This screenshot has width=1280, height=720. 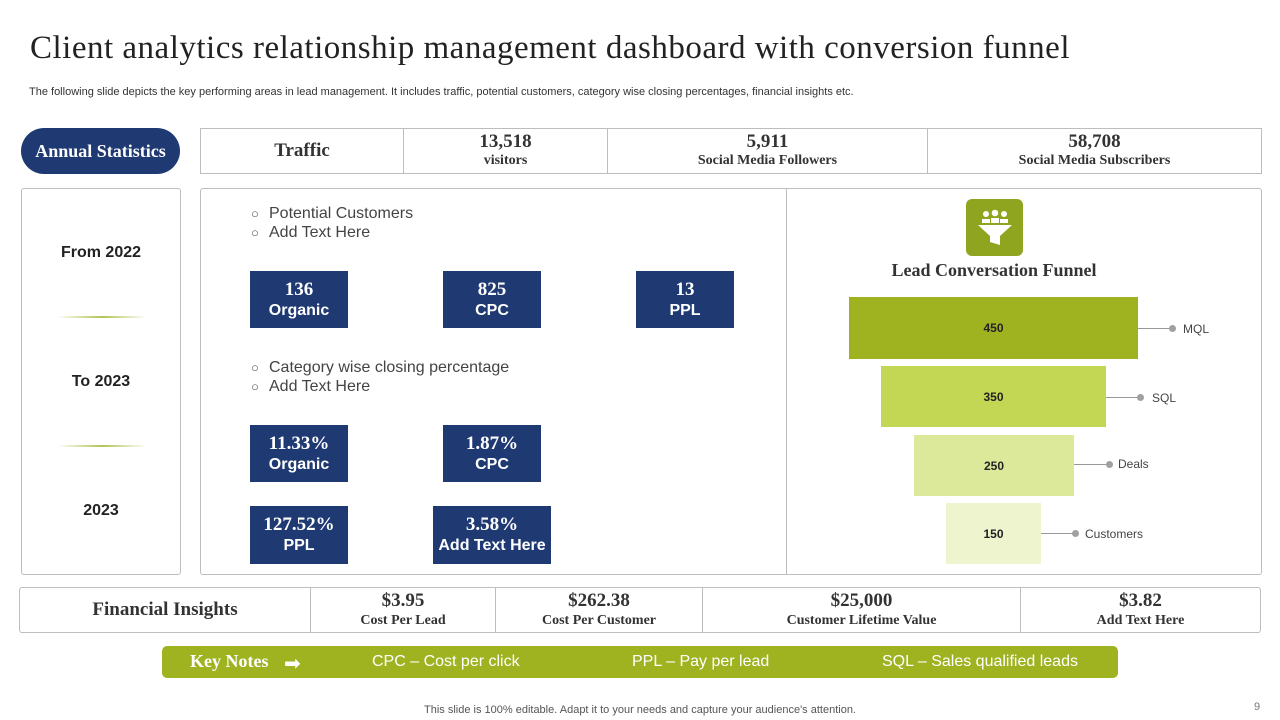 I want to click on financial-cost-per-customer: $262.38 Cost Per Customer, so click(x=599, y=610).